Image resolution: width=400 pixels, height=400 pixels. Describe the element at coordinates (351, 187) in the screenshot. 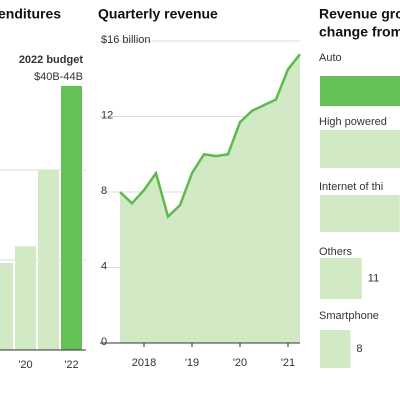

I see `category-label: Internet of thi` at that location.